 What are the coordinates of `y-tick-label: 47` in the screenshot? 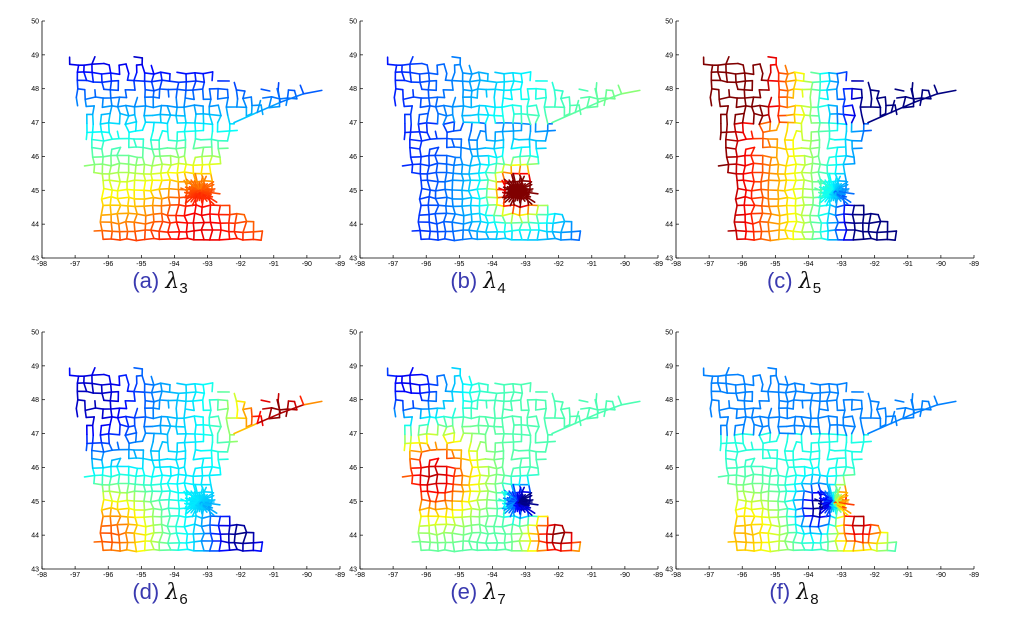 It's located at (353, 123).